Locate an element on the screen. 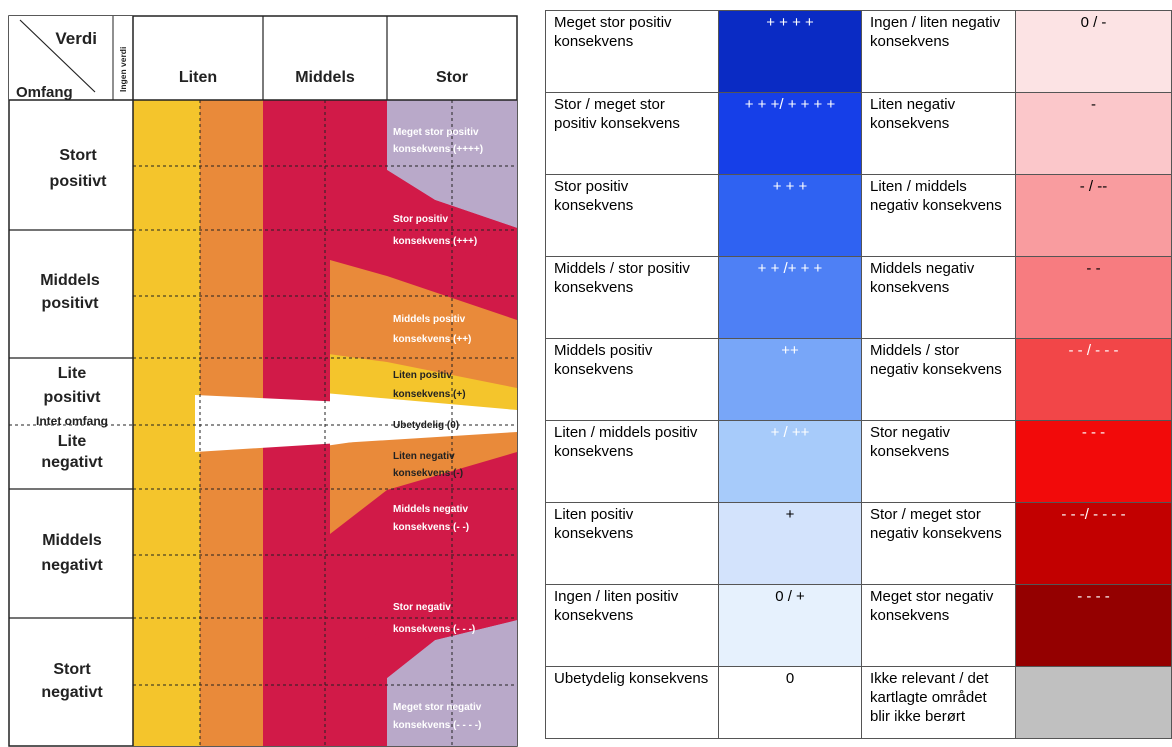 Image resolution: width=1172 pixels, height=747 pixels. legend-positive-symbol: + + /+ + + is located at coordinates (790, 297).